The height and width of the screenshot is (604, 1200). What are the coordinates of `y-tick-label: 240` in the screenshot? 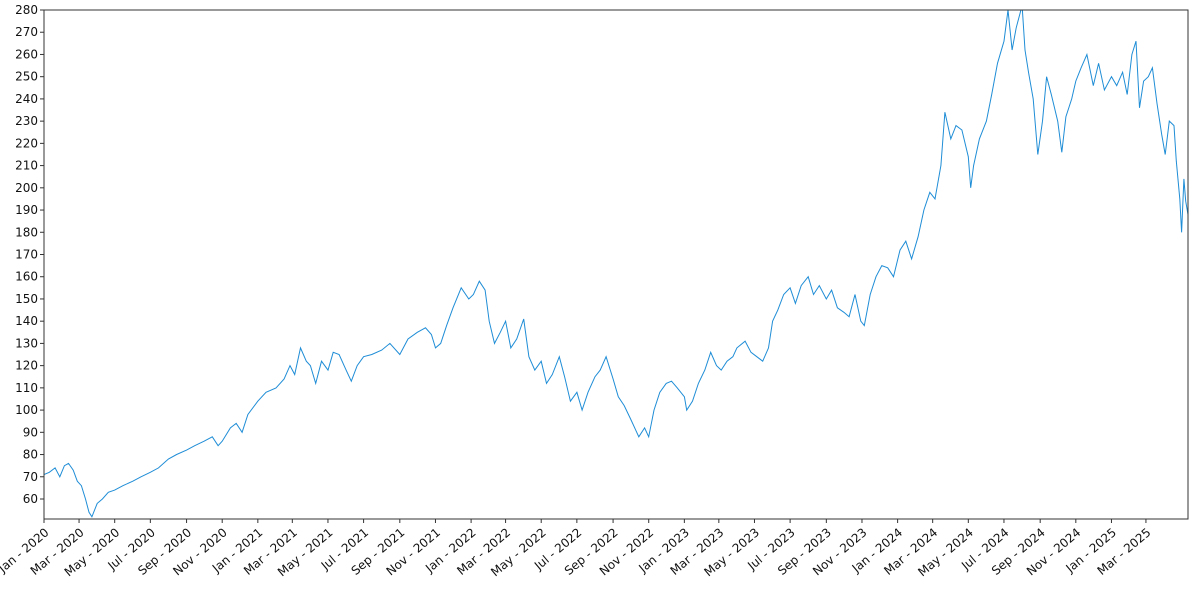 It's located at (26, 99).